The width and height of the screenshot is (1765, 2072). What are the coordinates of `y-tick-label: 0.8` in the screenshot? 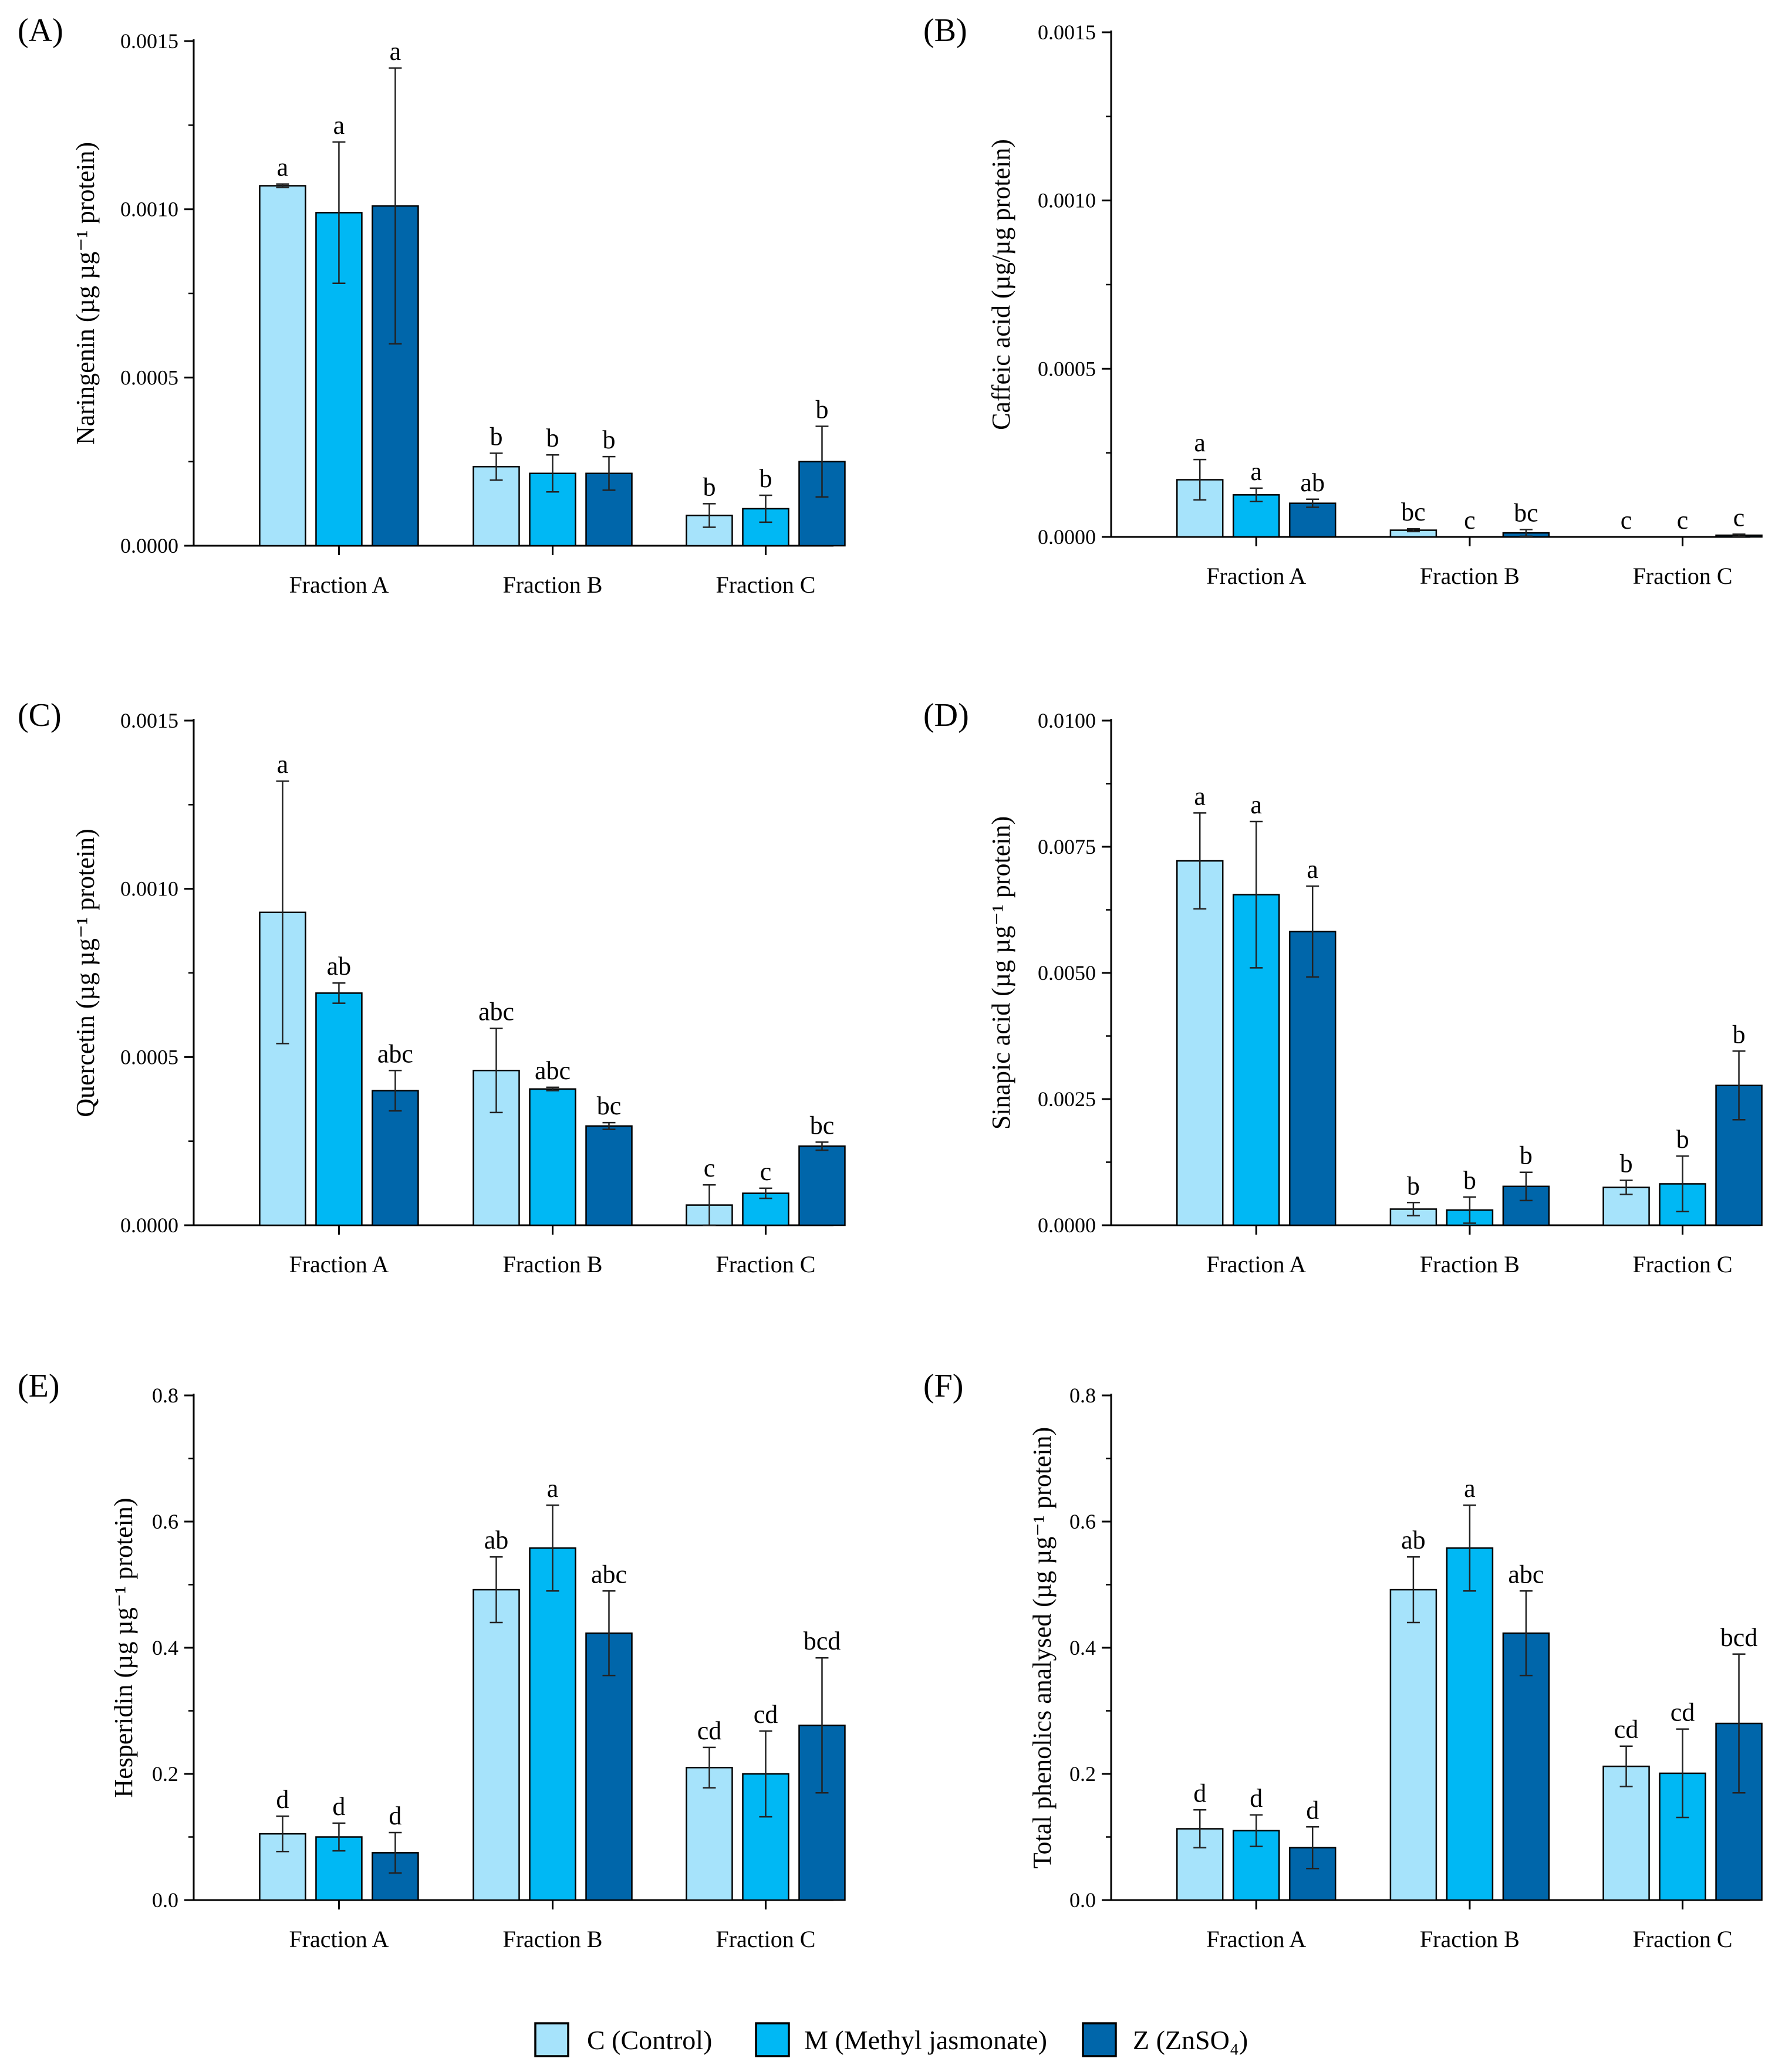 It's located at (165, 1395).